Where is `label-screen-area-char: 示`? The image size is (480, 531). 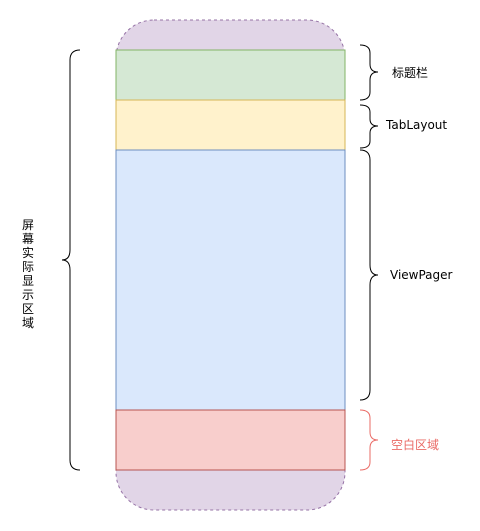
label-screen-area-char: 示 is located at coordinates (28, 295).